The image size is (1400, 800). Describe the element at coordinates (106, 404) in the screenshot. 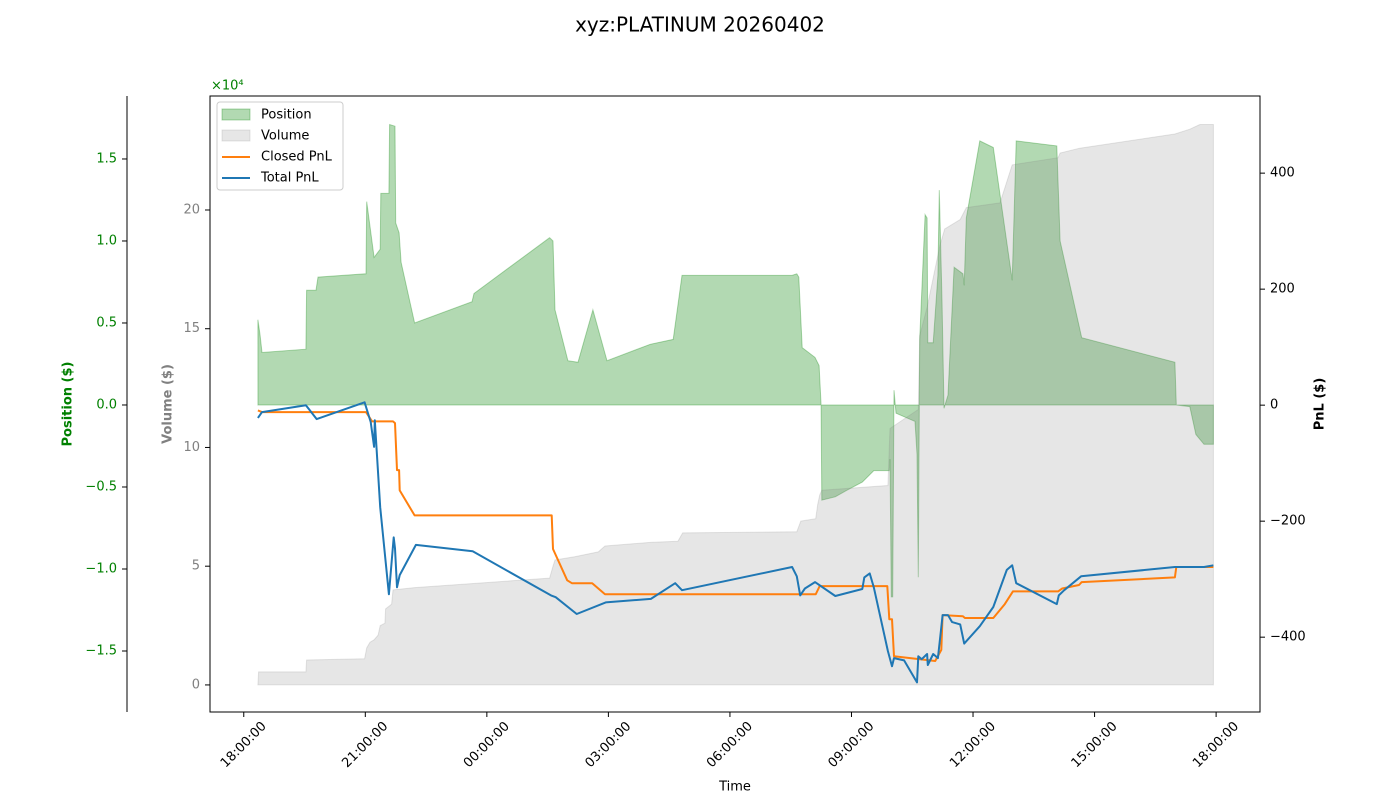

I see `y-tick-label: 0.0` at that location.